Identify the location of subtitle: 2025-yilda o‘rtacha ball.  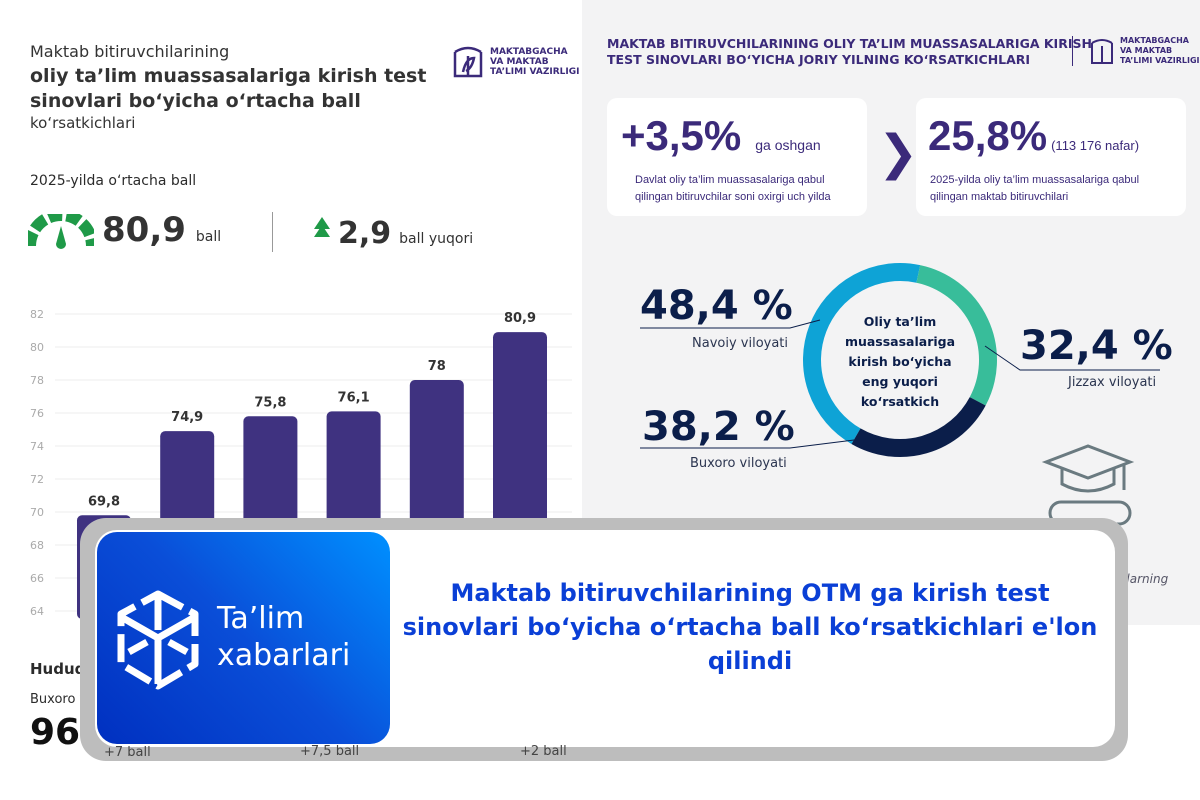
(113, 181).